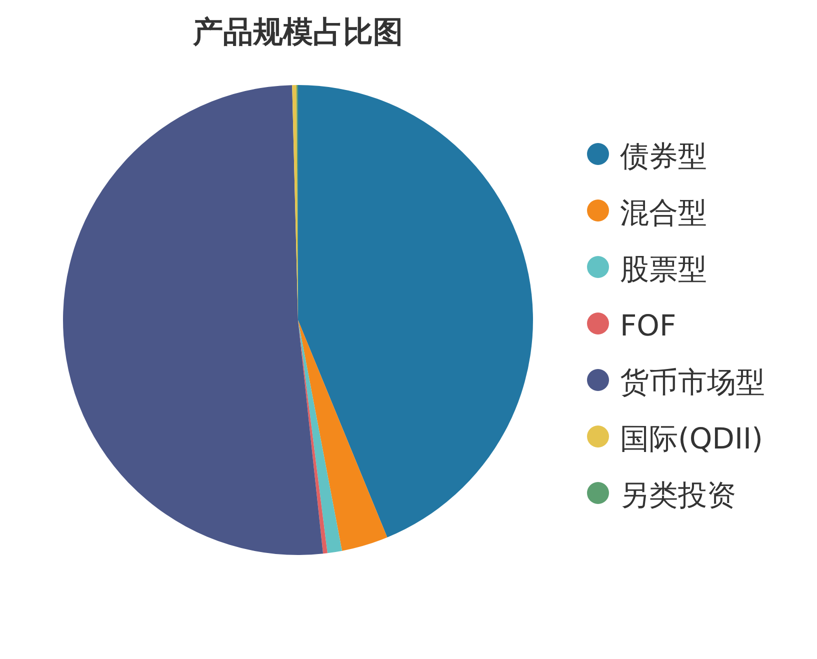  I want to click on legend-label: 债券型, so click(663, 156).